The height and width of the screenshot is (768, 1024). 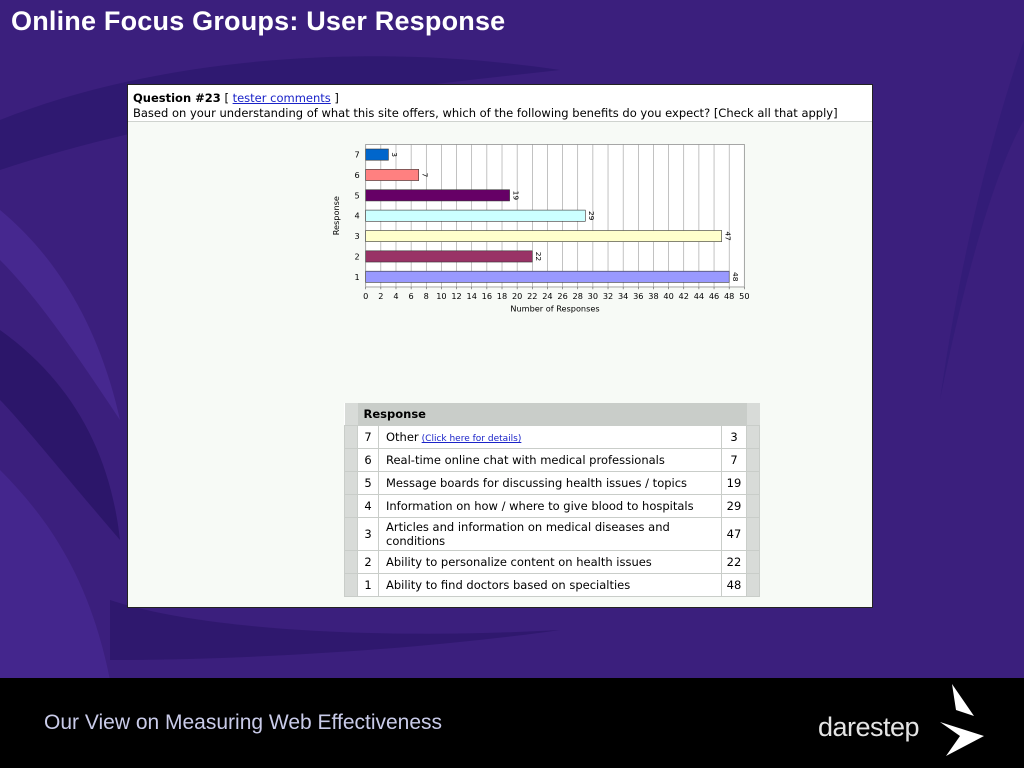 I want to click on row-count: 48, so click(x=734, y=585).